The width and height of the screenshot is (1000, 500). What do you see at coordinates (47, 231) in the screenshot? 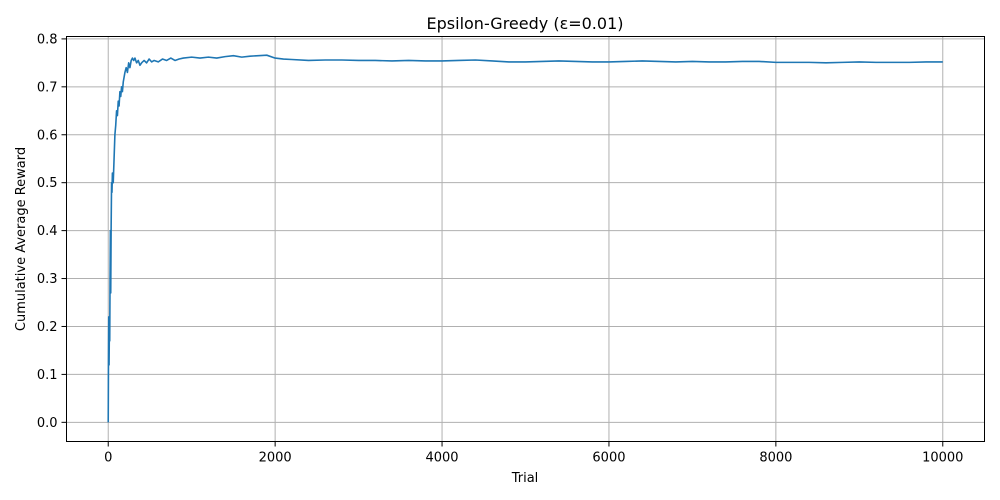
I see `y-tick-label: 0.4` at bounding box center [47, 231].